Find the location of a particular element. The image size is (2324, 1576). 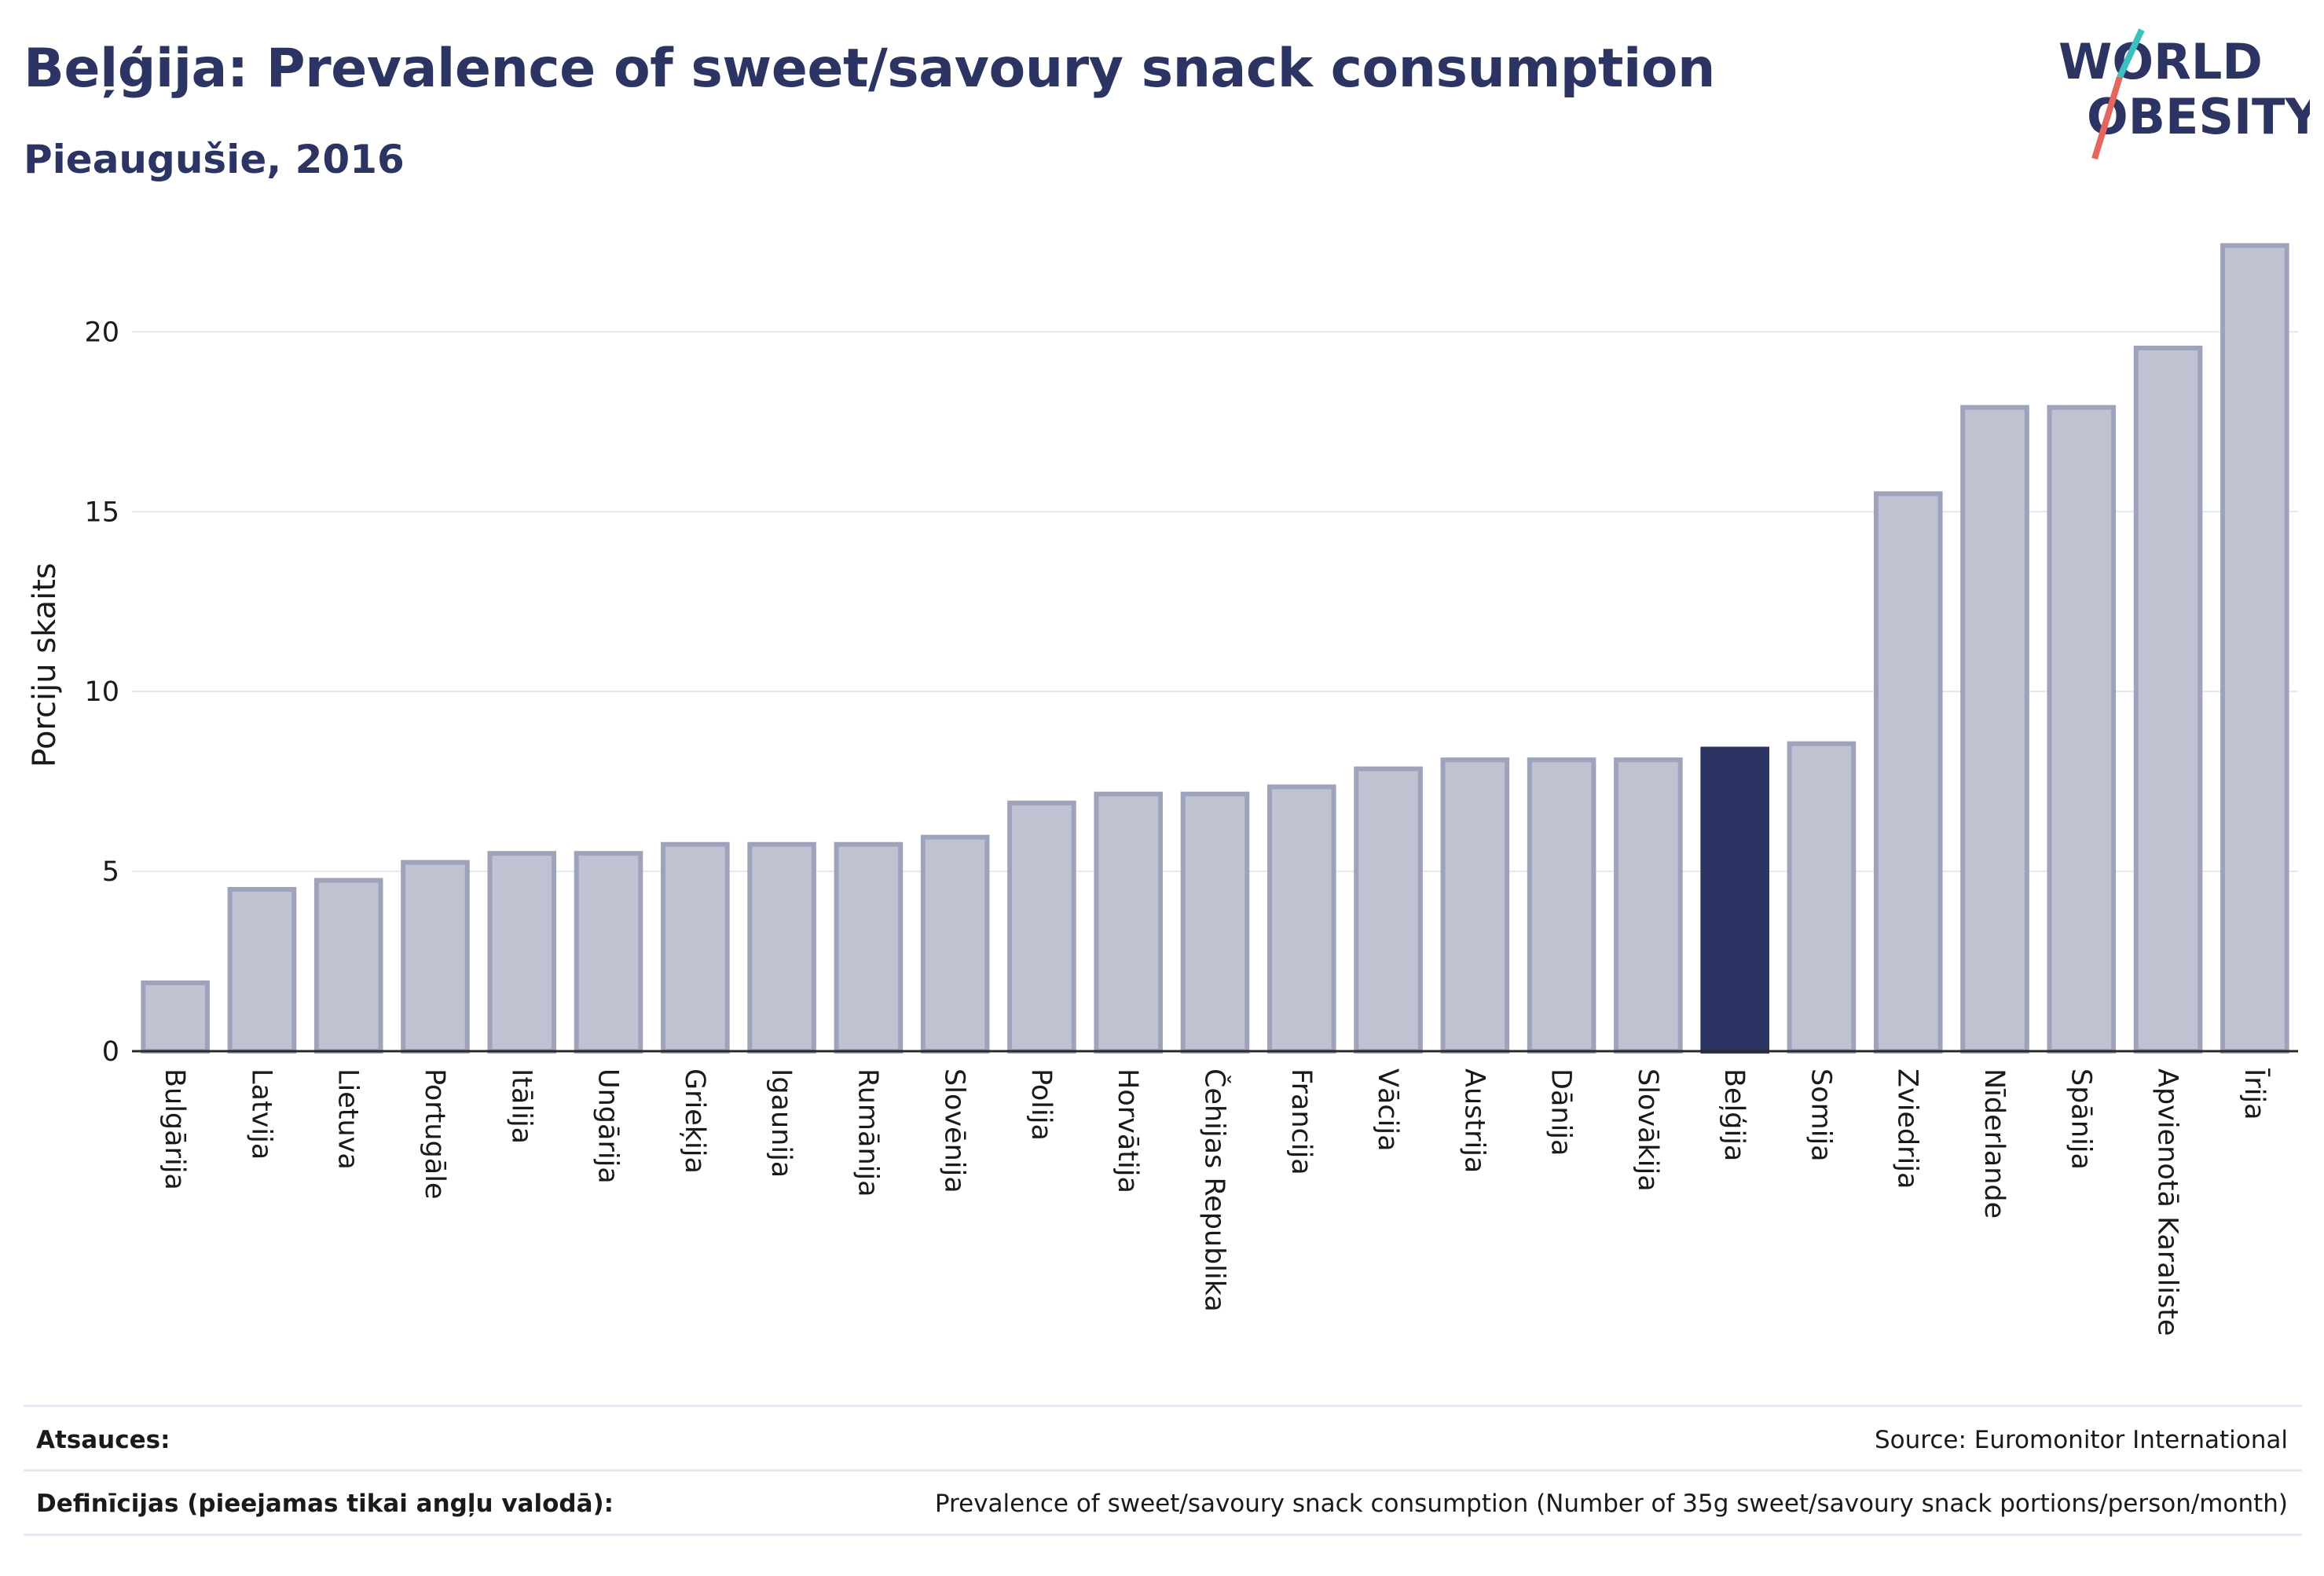

x-tick-label: Francija is located at coordinates (1301, 1121).